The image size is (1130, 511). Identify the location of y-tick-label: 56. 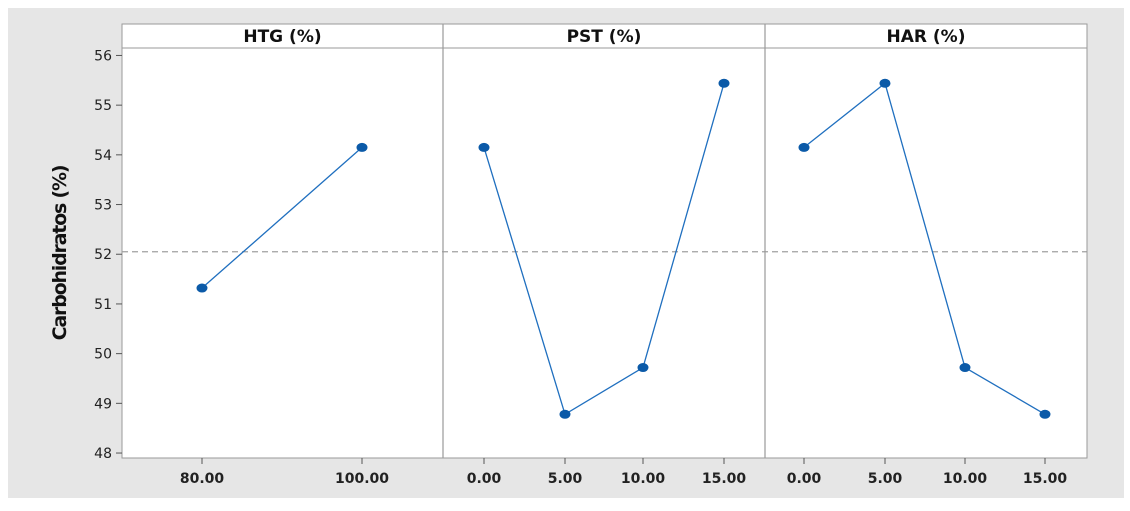
(103, 56).